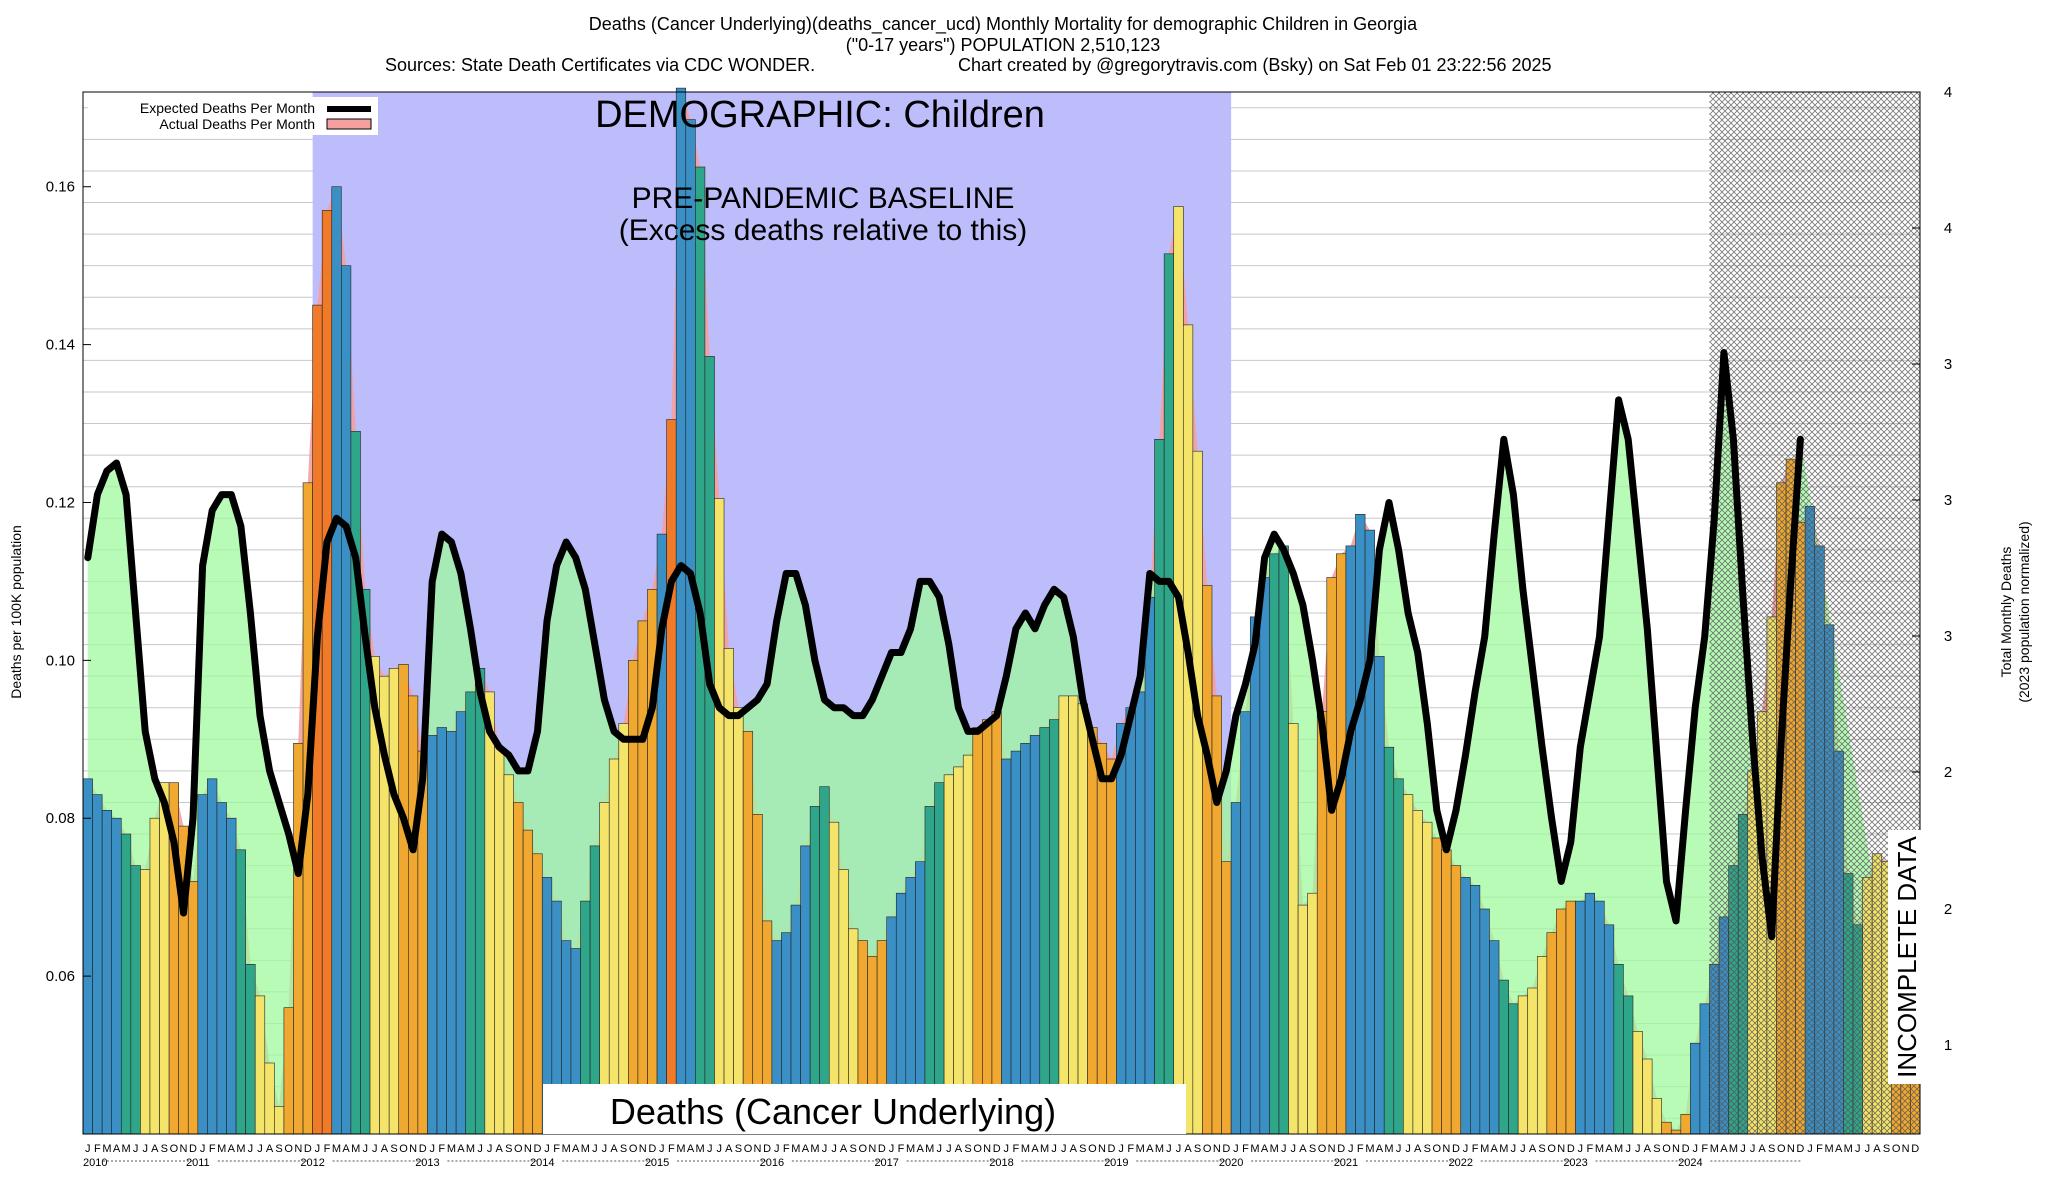  I want to click on baseline-label-line-2: (Excess deaths relative to this), so click(823, 230).